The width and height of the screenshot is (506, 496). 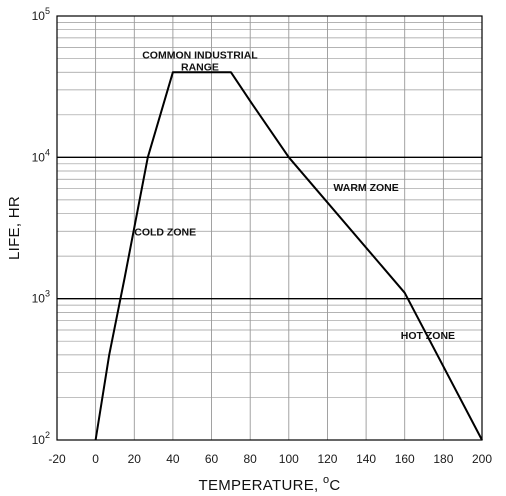 What do you see at coordinates (41, 226) in the screenshot?
I see `y-tick-labels: 10² 10³ 10⁴ 10⁵` at bounding box center [41, 226].